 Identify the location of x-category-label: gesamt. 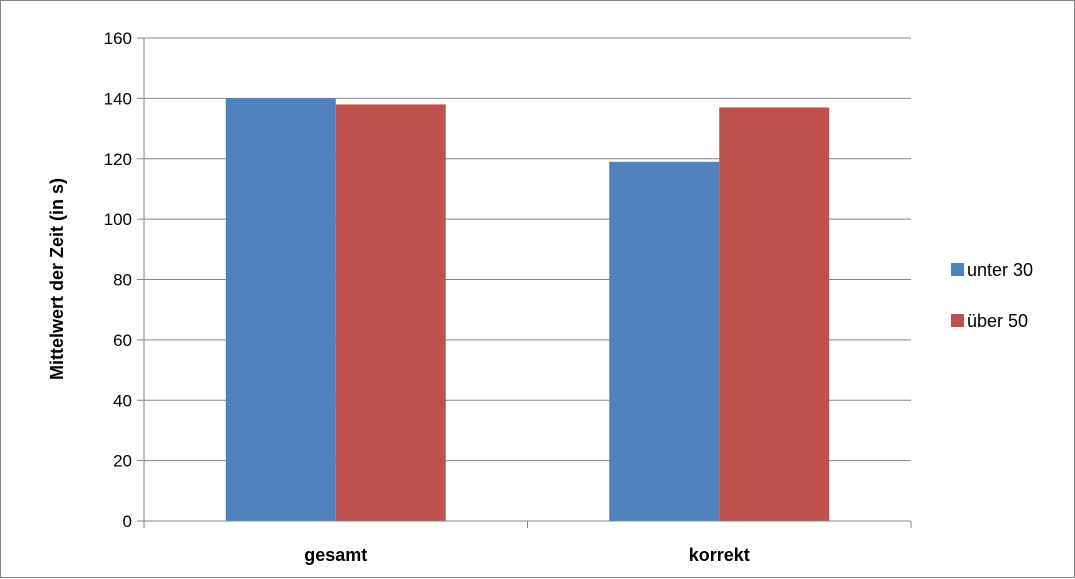
(335, 555).